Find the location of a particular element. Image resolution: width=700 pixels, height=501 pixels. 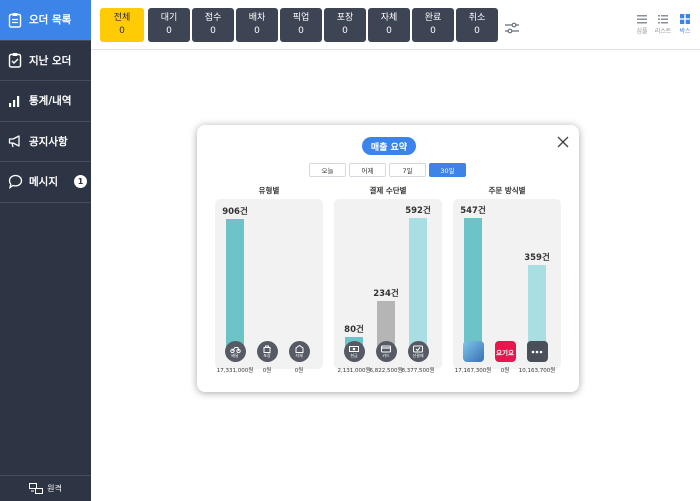

sidebar-item-label: 메시지 is located at coordinates (43, 182).